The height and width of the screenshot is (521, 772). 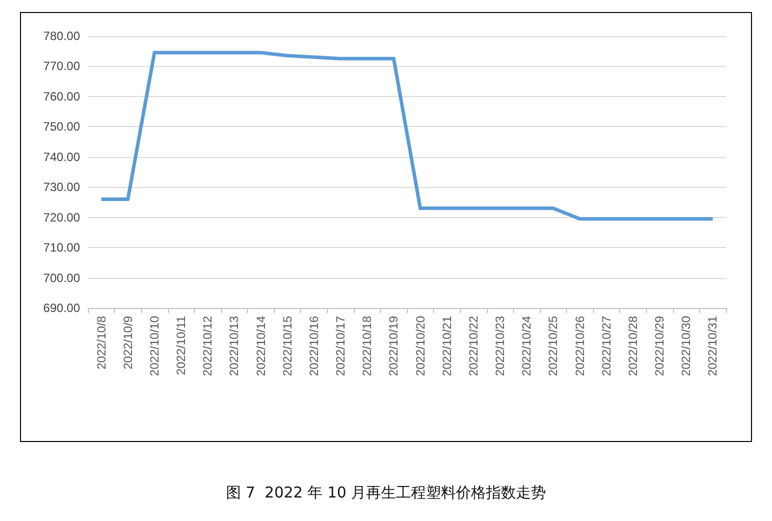 I want to click on x-tick-label: 2022/10/22, so click(x=473, y=346).